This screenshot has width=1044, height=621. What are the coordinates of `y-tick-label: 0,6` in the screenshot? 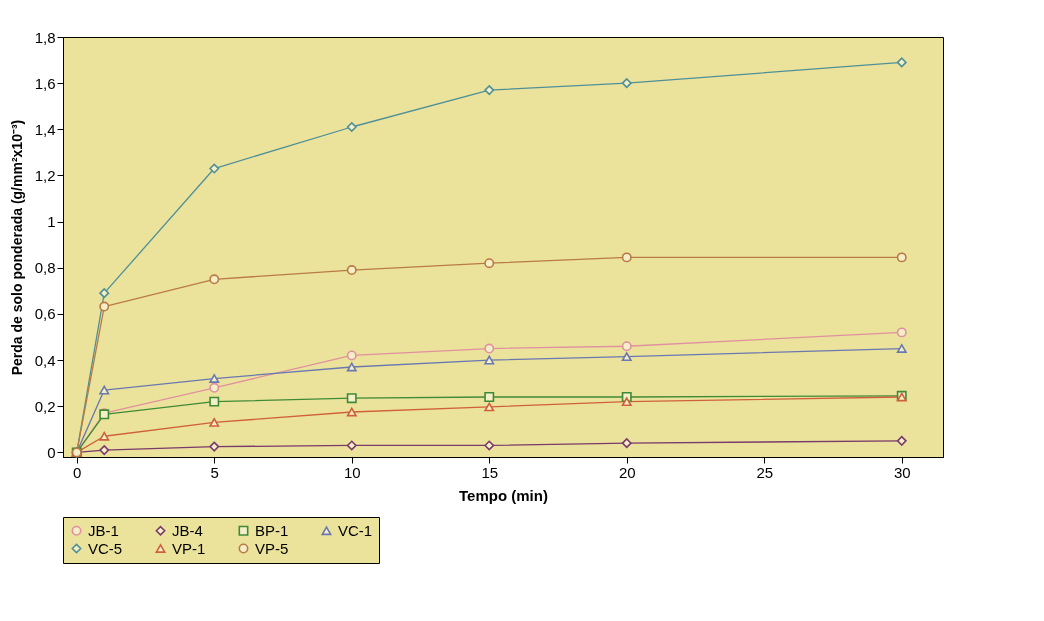 It's located at (45, 314).